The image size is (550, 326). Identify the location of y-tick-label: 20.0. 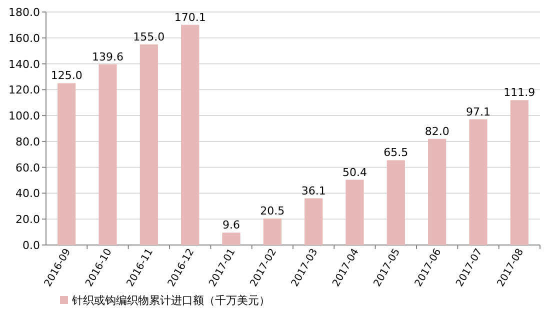
(28, 219).